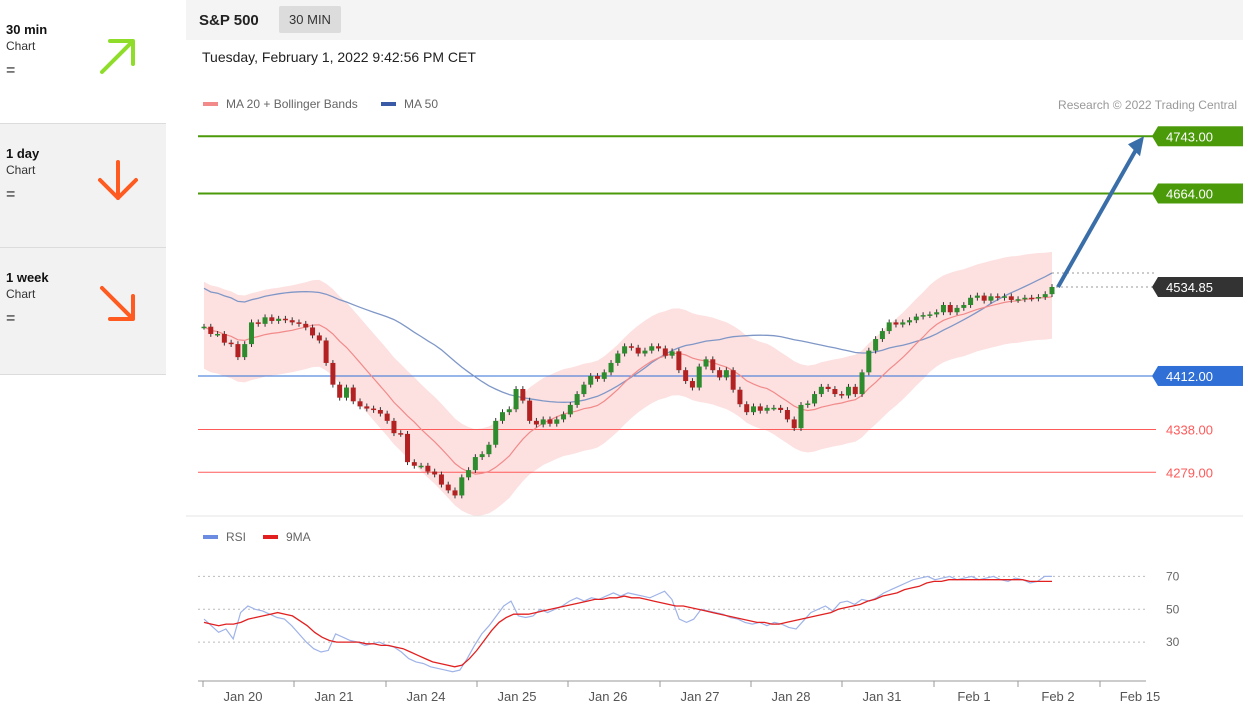 Image resolution: width=1243 pixels, height=713 pixels. Describe the element at coordinates (118, 180) in the screenshot. I see `arrow-down-icon` at that location.